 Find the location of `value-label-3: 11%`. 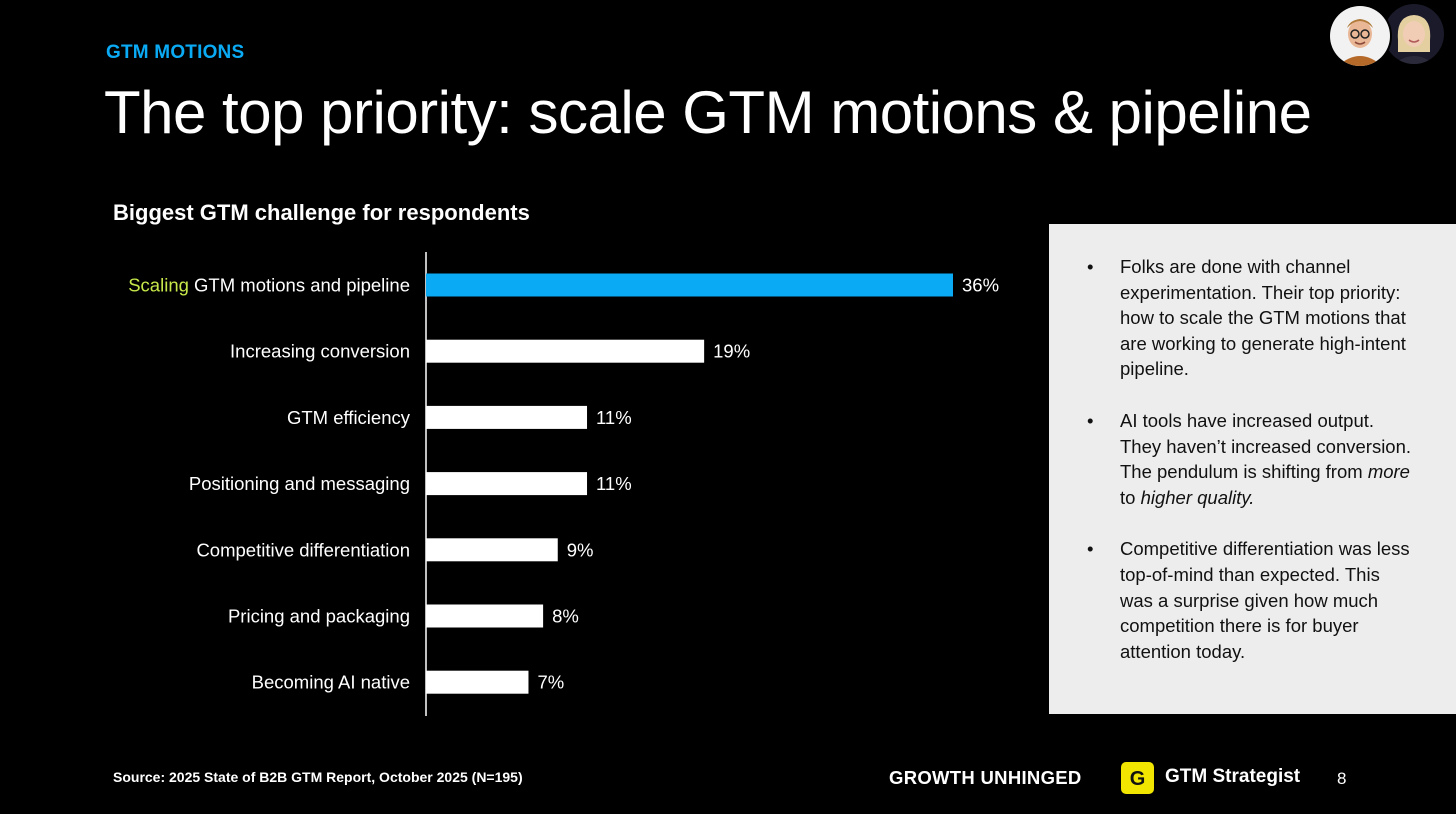

value-label-3: 11% is located at coordinates (614, 483).